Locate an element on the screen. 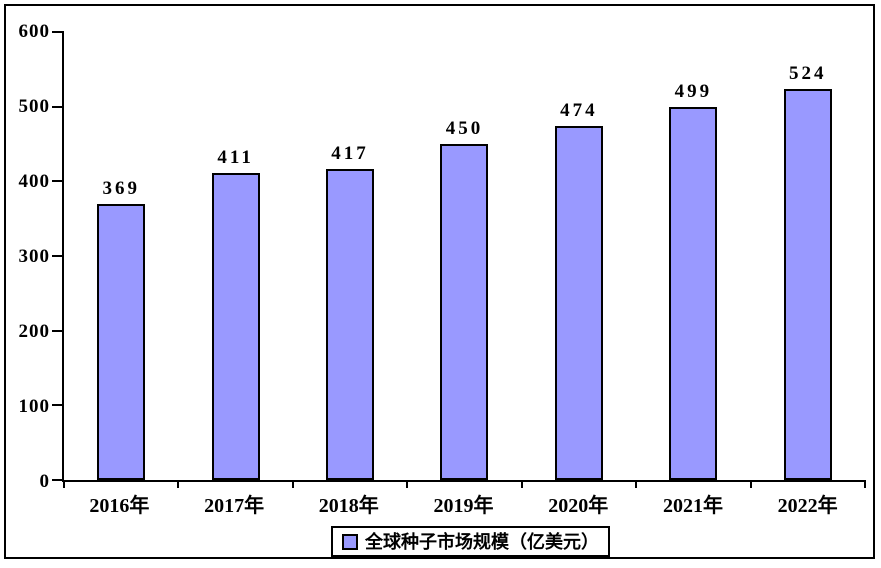 This screenshot has height=568, width=881. bar-group: 499 is located at coordinates (693, 256).